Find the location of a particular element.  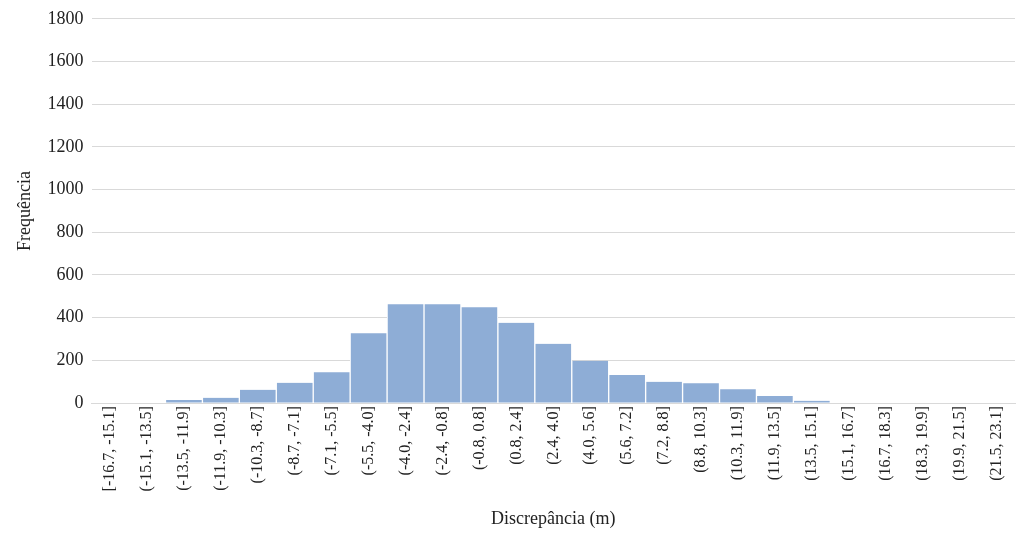

x-tick-label: (5.6, 7.2] is located at coordinates (626, 435).